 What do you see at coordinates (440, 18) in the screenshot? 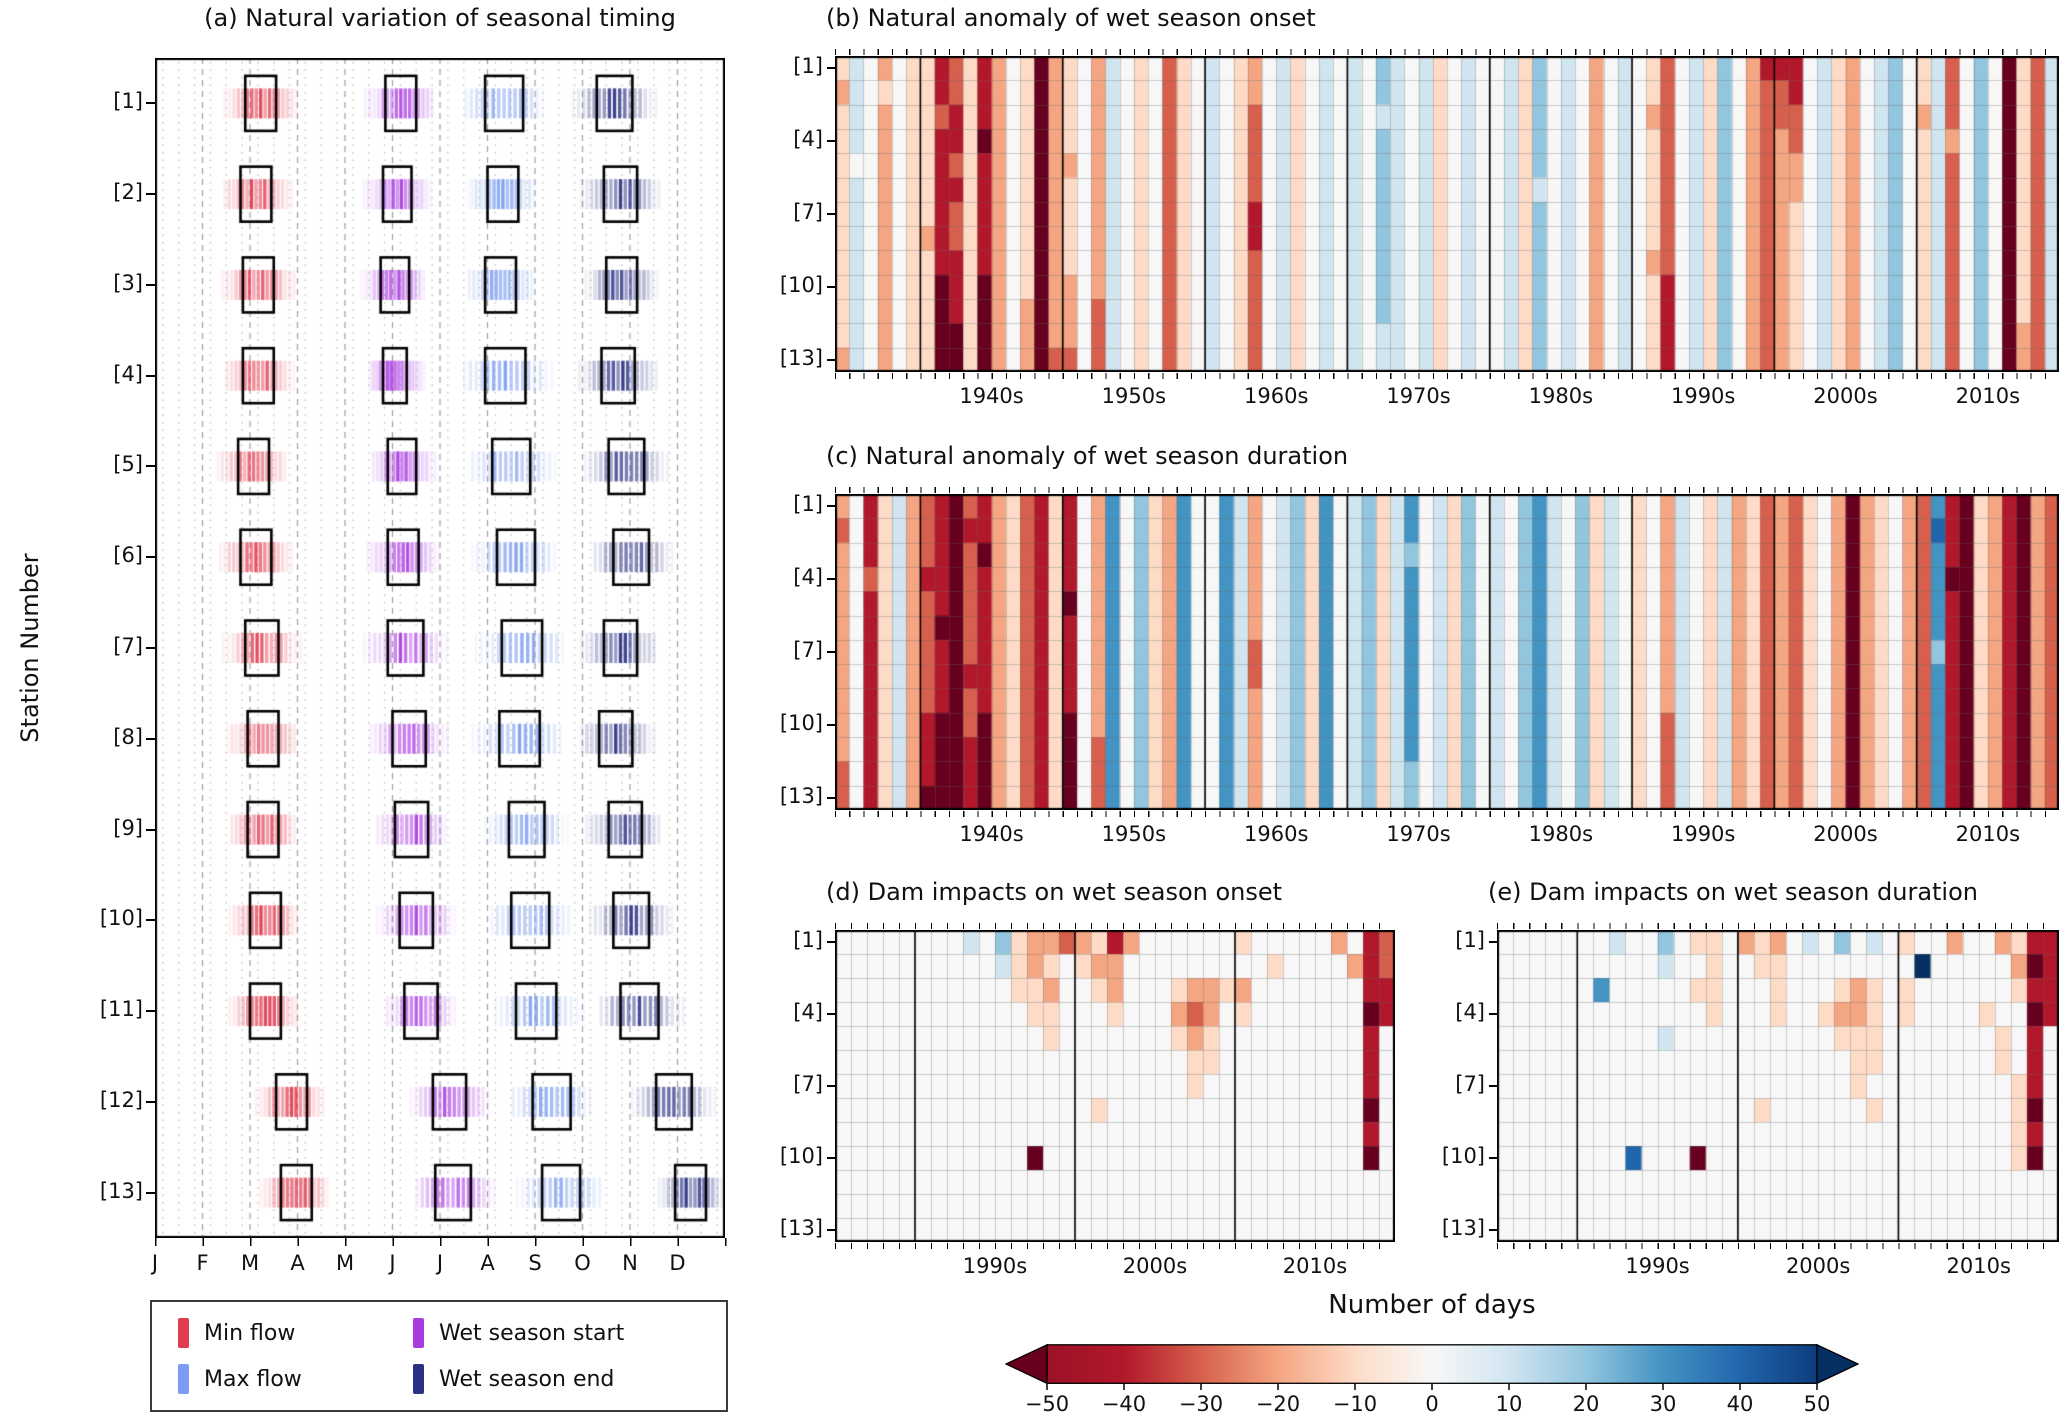
I see `panel-a-title: (a) Natural variation of seasonal timing` at bounding box center [440, 18].